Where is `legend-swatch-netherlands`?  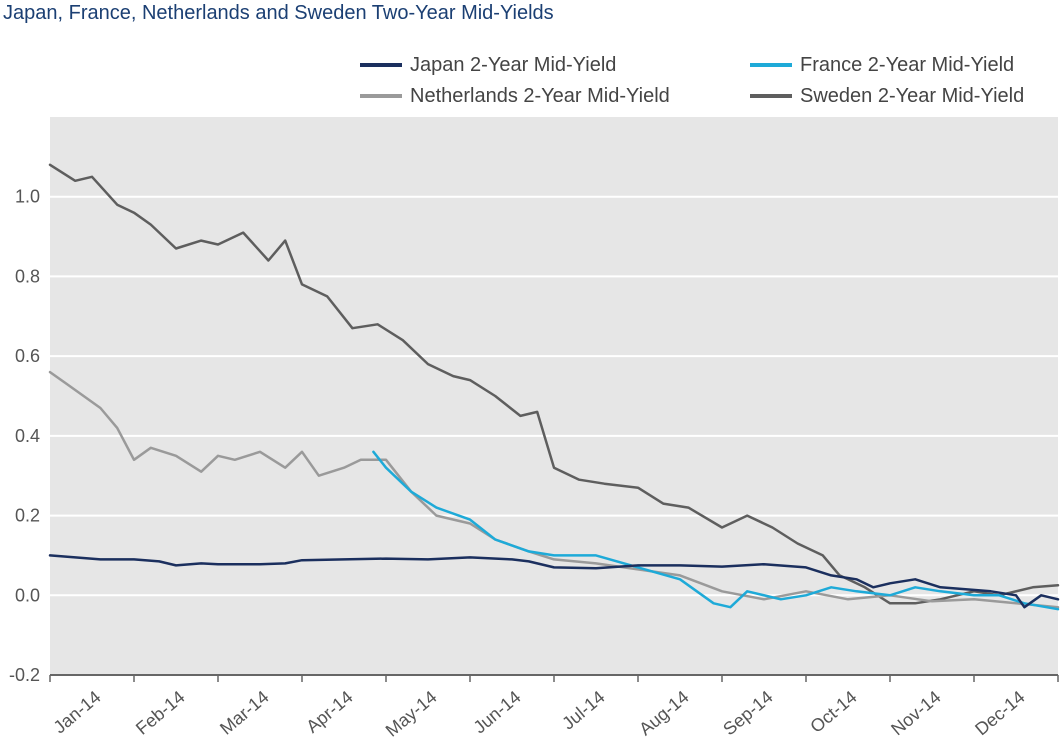 legend-swatch-netherlands is located at coordinates (381, 96).